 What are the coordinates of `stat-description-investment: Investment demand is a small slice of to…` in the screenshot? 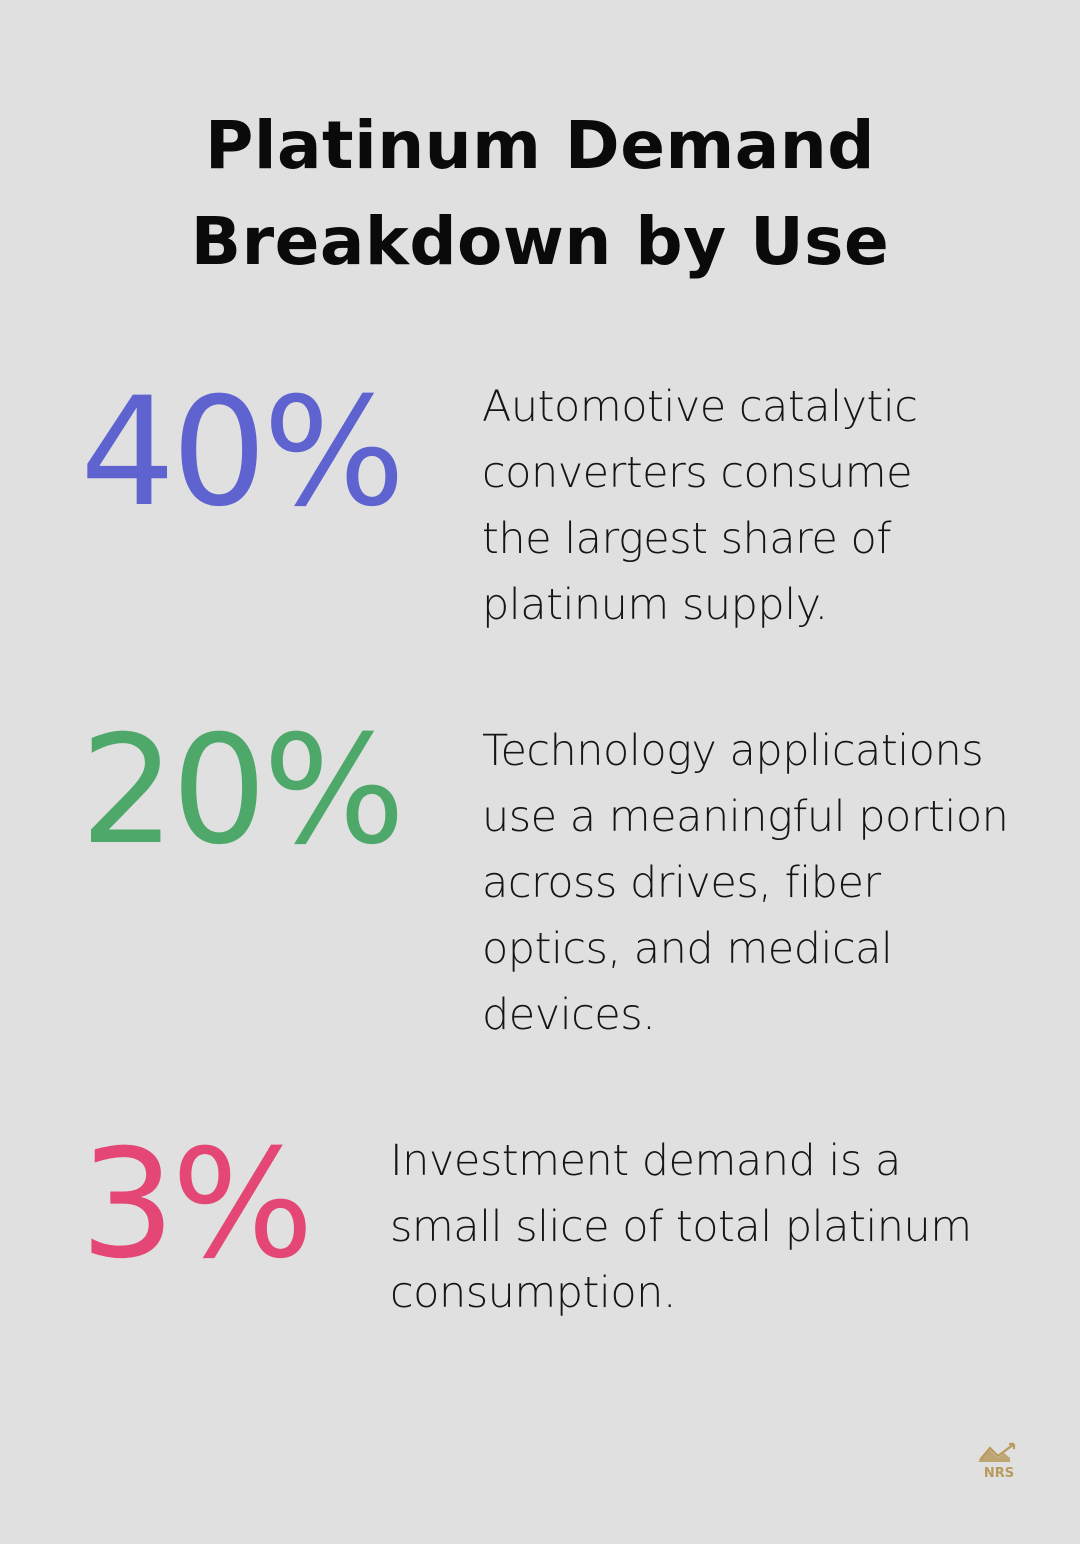 It's located at (681, 1227).